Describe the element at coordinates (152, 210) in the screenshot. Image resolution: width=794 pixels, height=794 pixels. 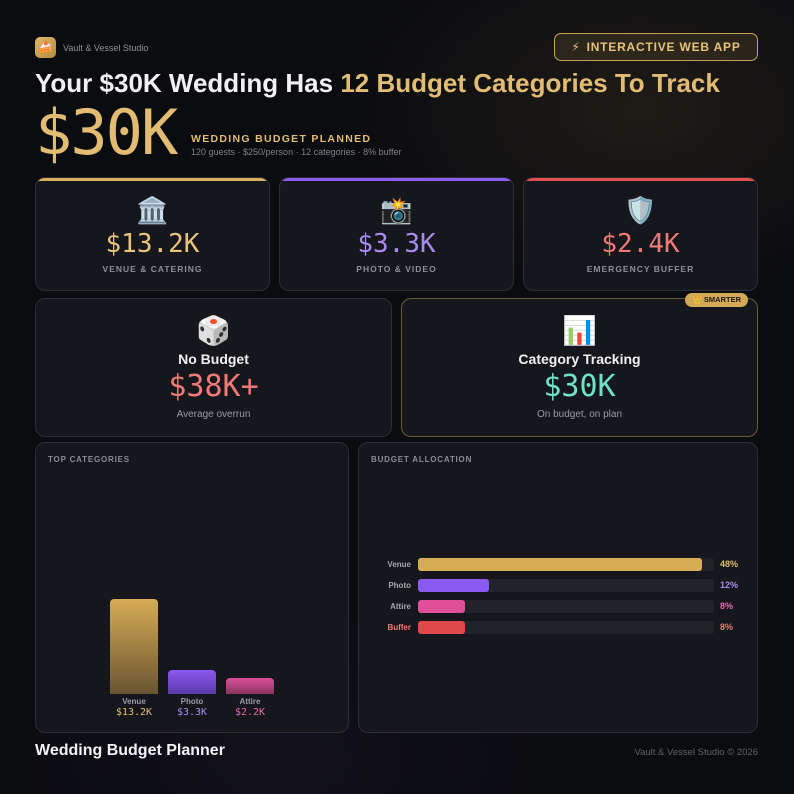
I see `bank-icon: 🏛️` at that location.